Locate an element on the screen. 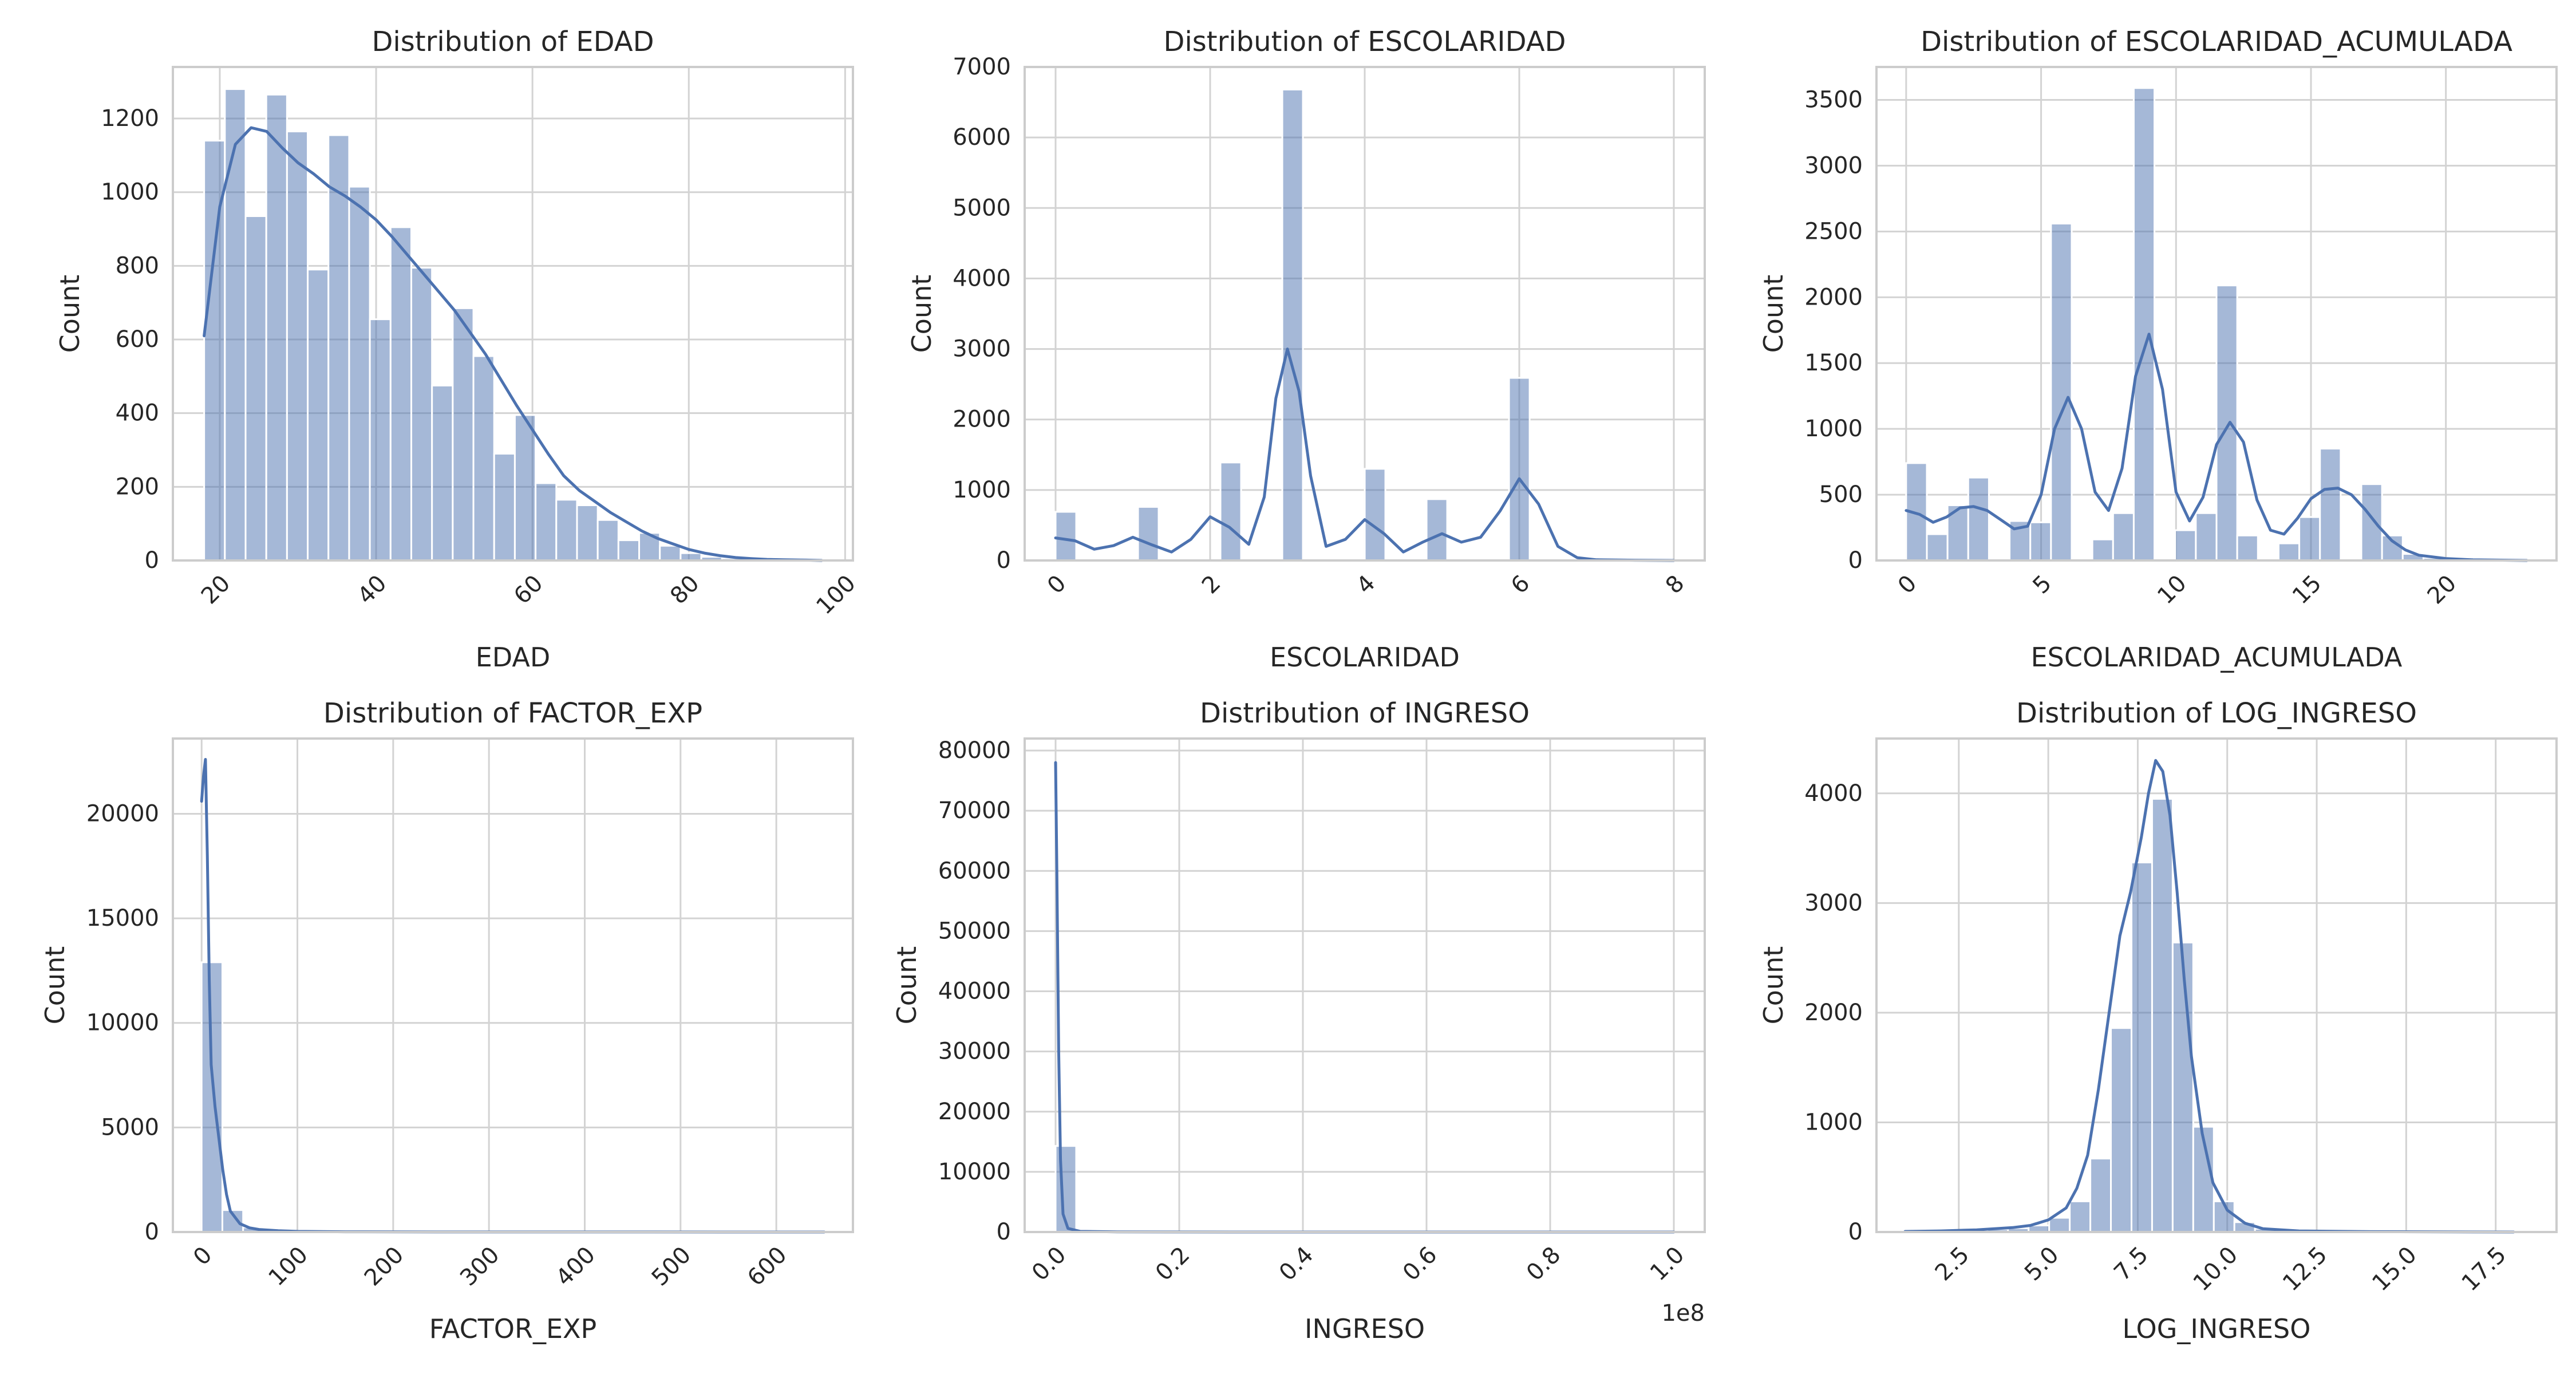 The width and height of the screenshot is (2576, 1374). y-tick-label: 60000 is located at coordinates (974, 871).